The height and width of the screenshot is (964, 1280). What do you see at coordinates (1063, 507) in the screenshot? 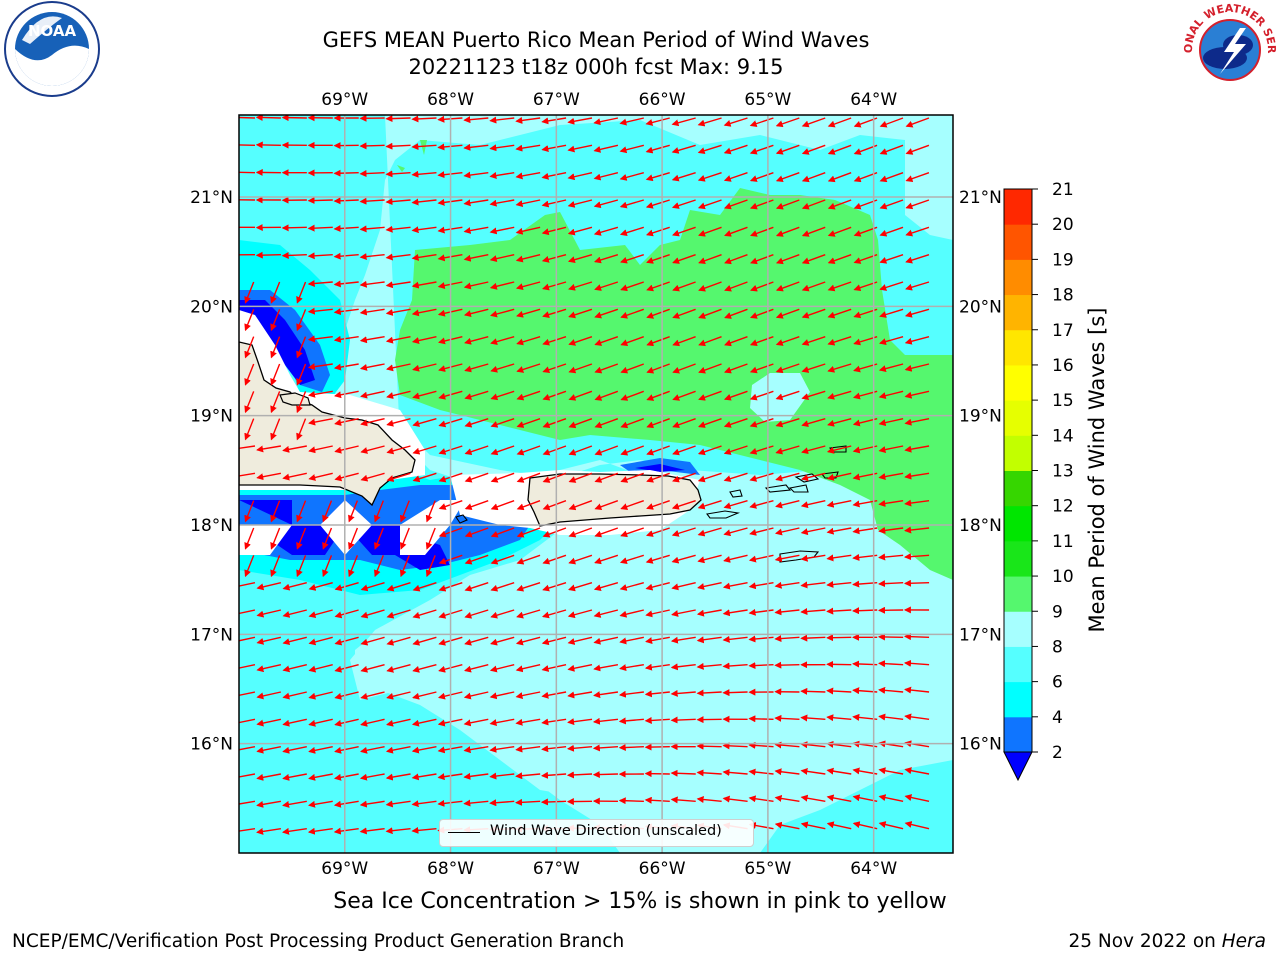
I see `colorbar-tick-label: 12` at bounding box center [1063, 507].